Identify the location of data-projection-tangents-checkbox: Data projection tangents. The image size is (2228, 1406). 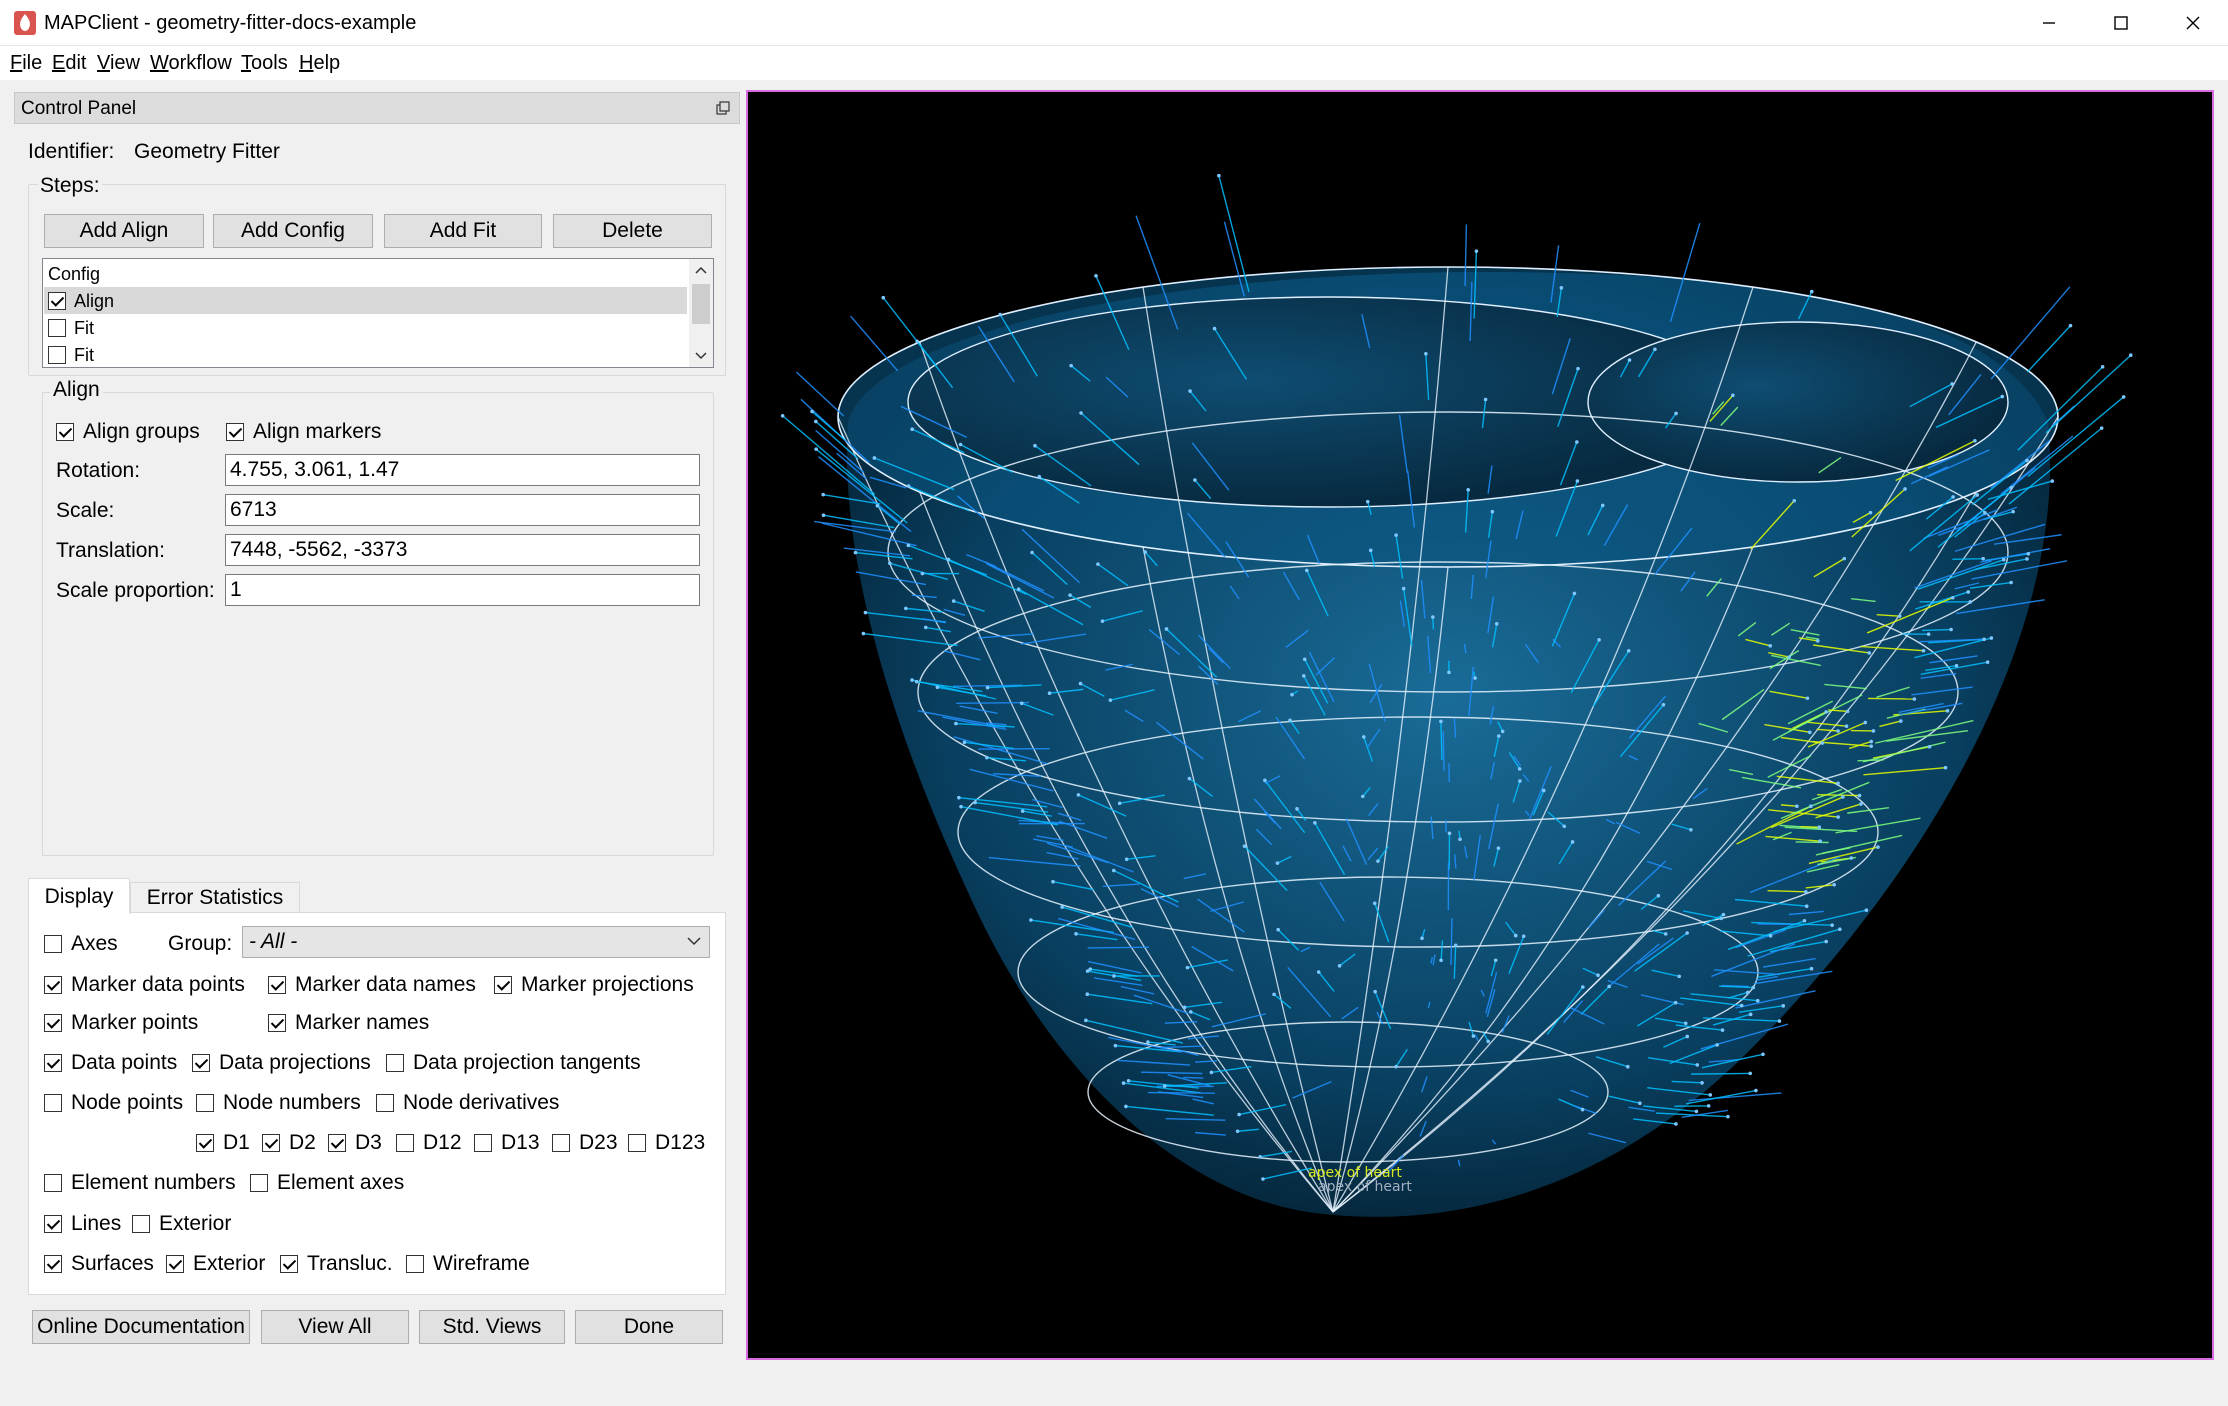
(513, 1063).